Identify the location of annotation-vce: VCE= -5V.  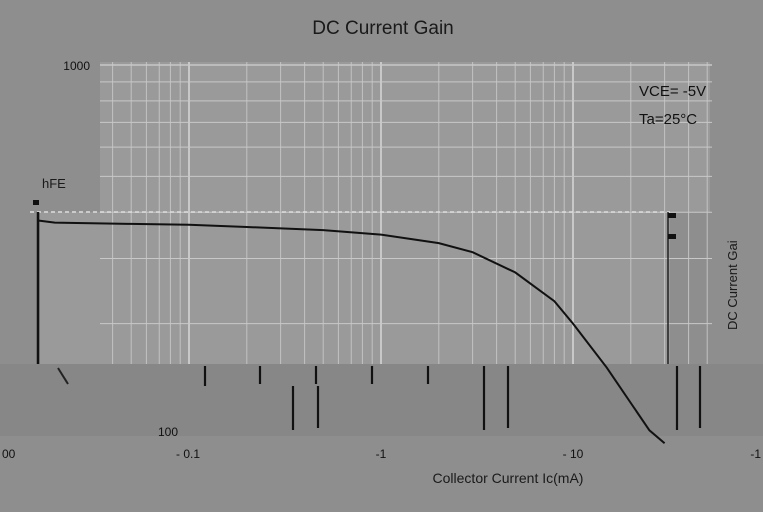
(672, 91).